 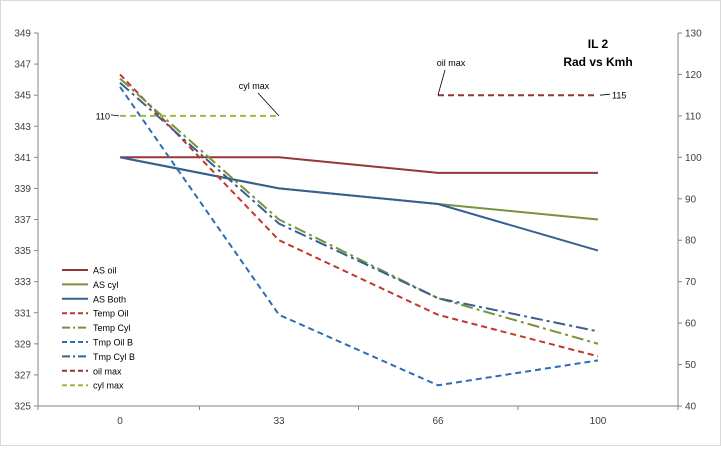 What do you see at coordinates (103, 116) in the screenshot?
I see `annotation-110: 110` at bounding box center [103, 116].